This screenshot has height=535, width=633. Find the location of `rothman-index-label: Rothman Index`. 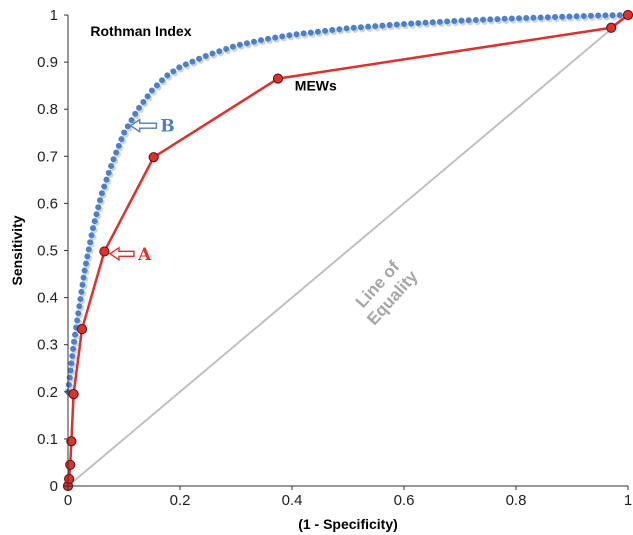

rothman-index-label: Rothman Index is located at coordinates (140, 31).